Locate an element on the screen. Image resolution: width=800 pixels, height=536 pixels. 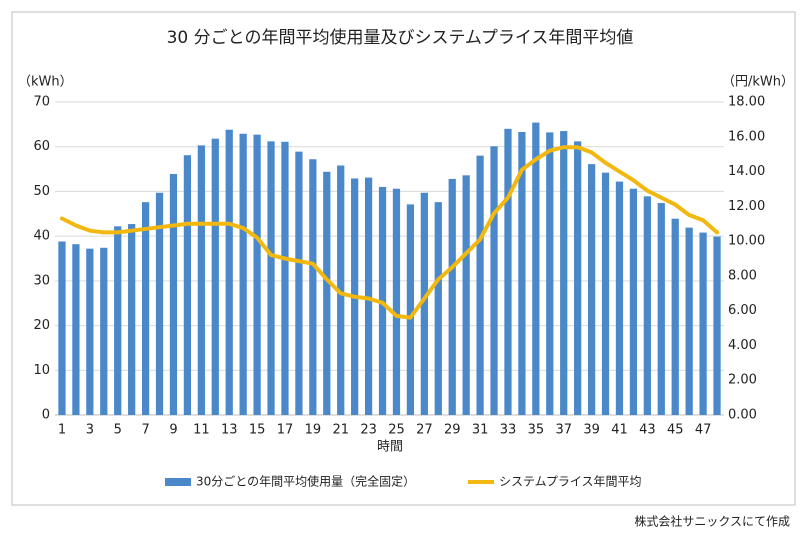
x-tick-label: 9 is located at coordinates (173, 430).